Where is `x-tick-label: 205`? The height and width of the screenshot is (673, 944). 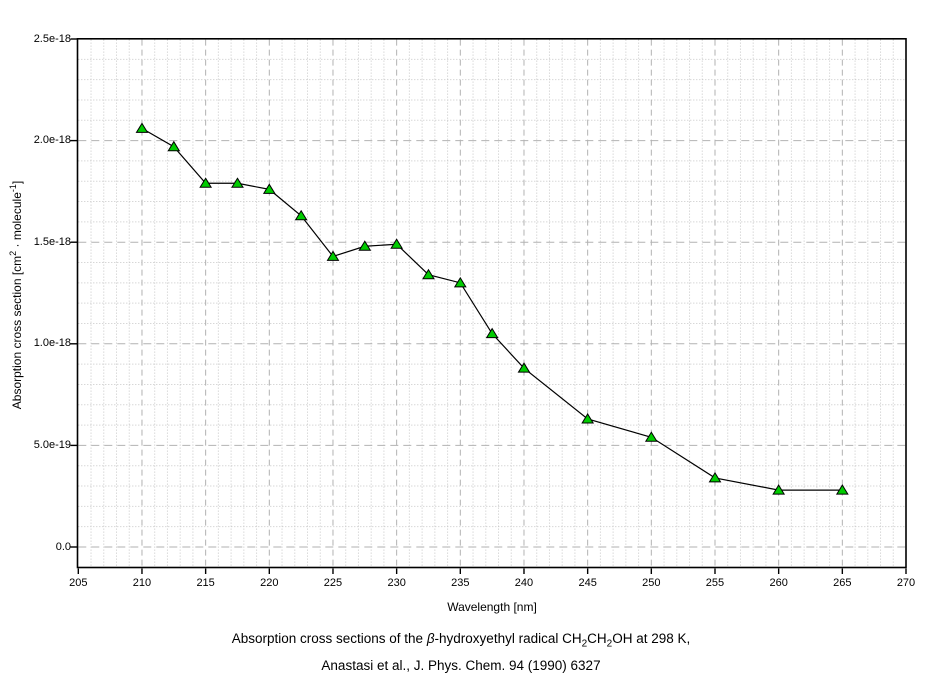
x-tick-label: 205 is located at coordinates (78, 583).